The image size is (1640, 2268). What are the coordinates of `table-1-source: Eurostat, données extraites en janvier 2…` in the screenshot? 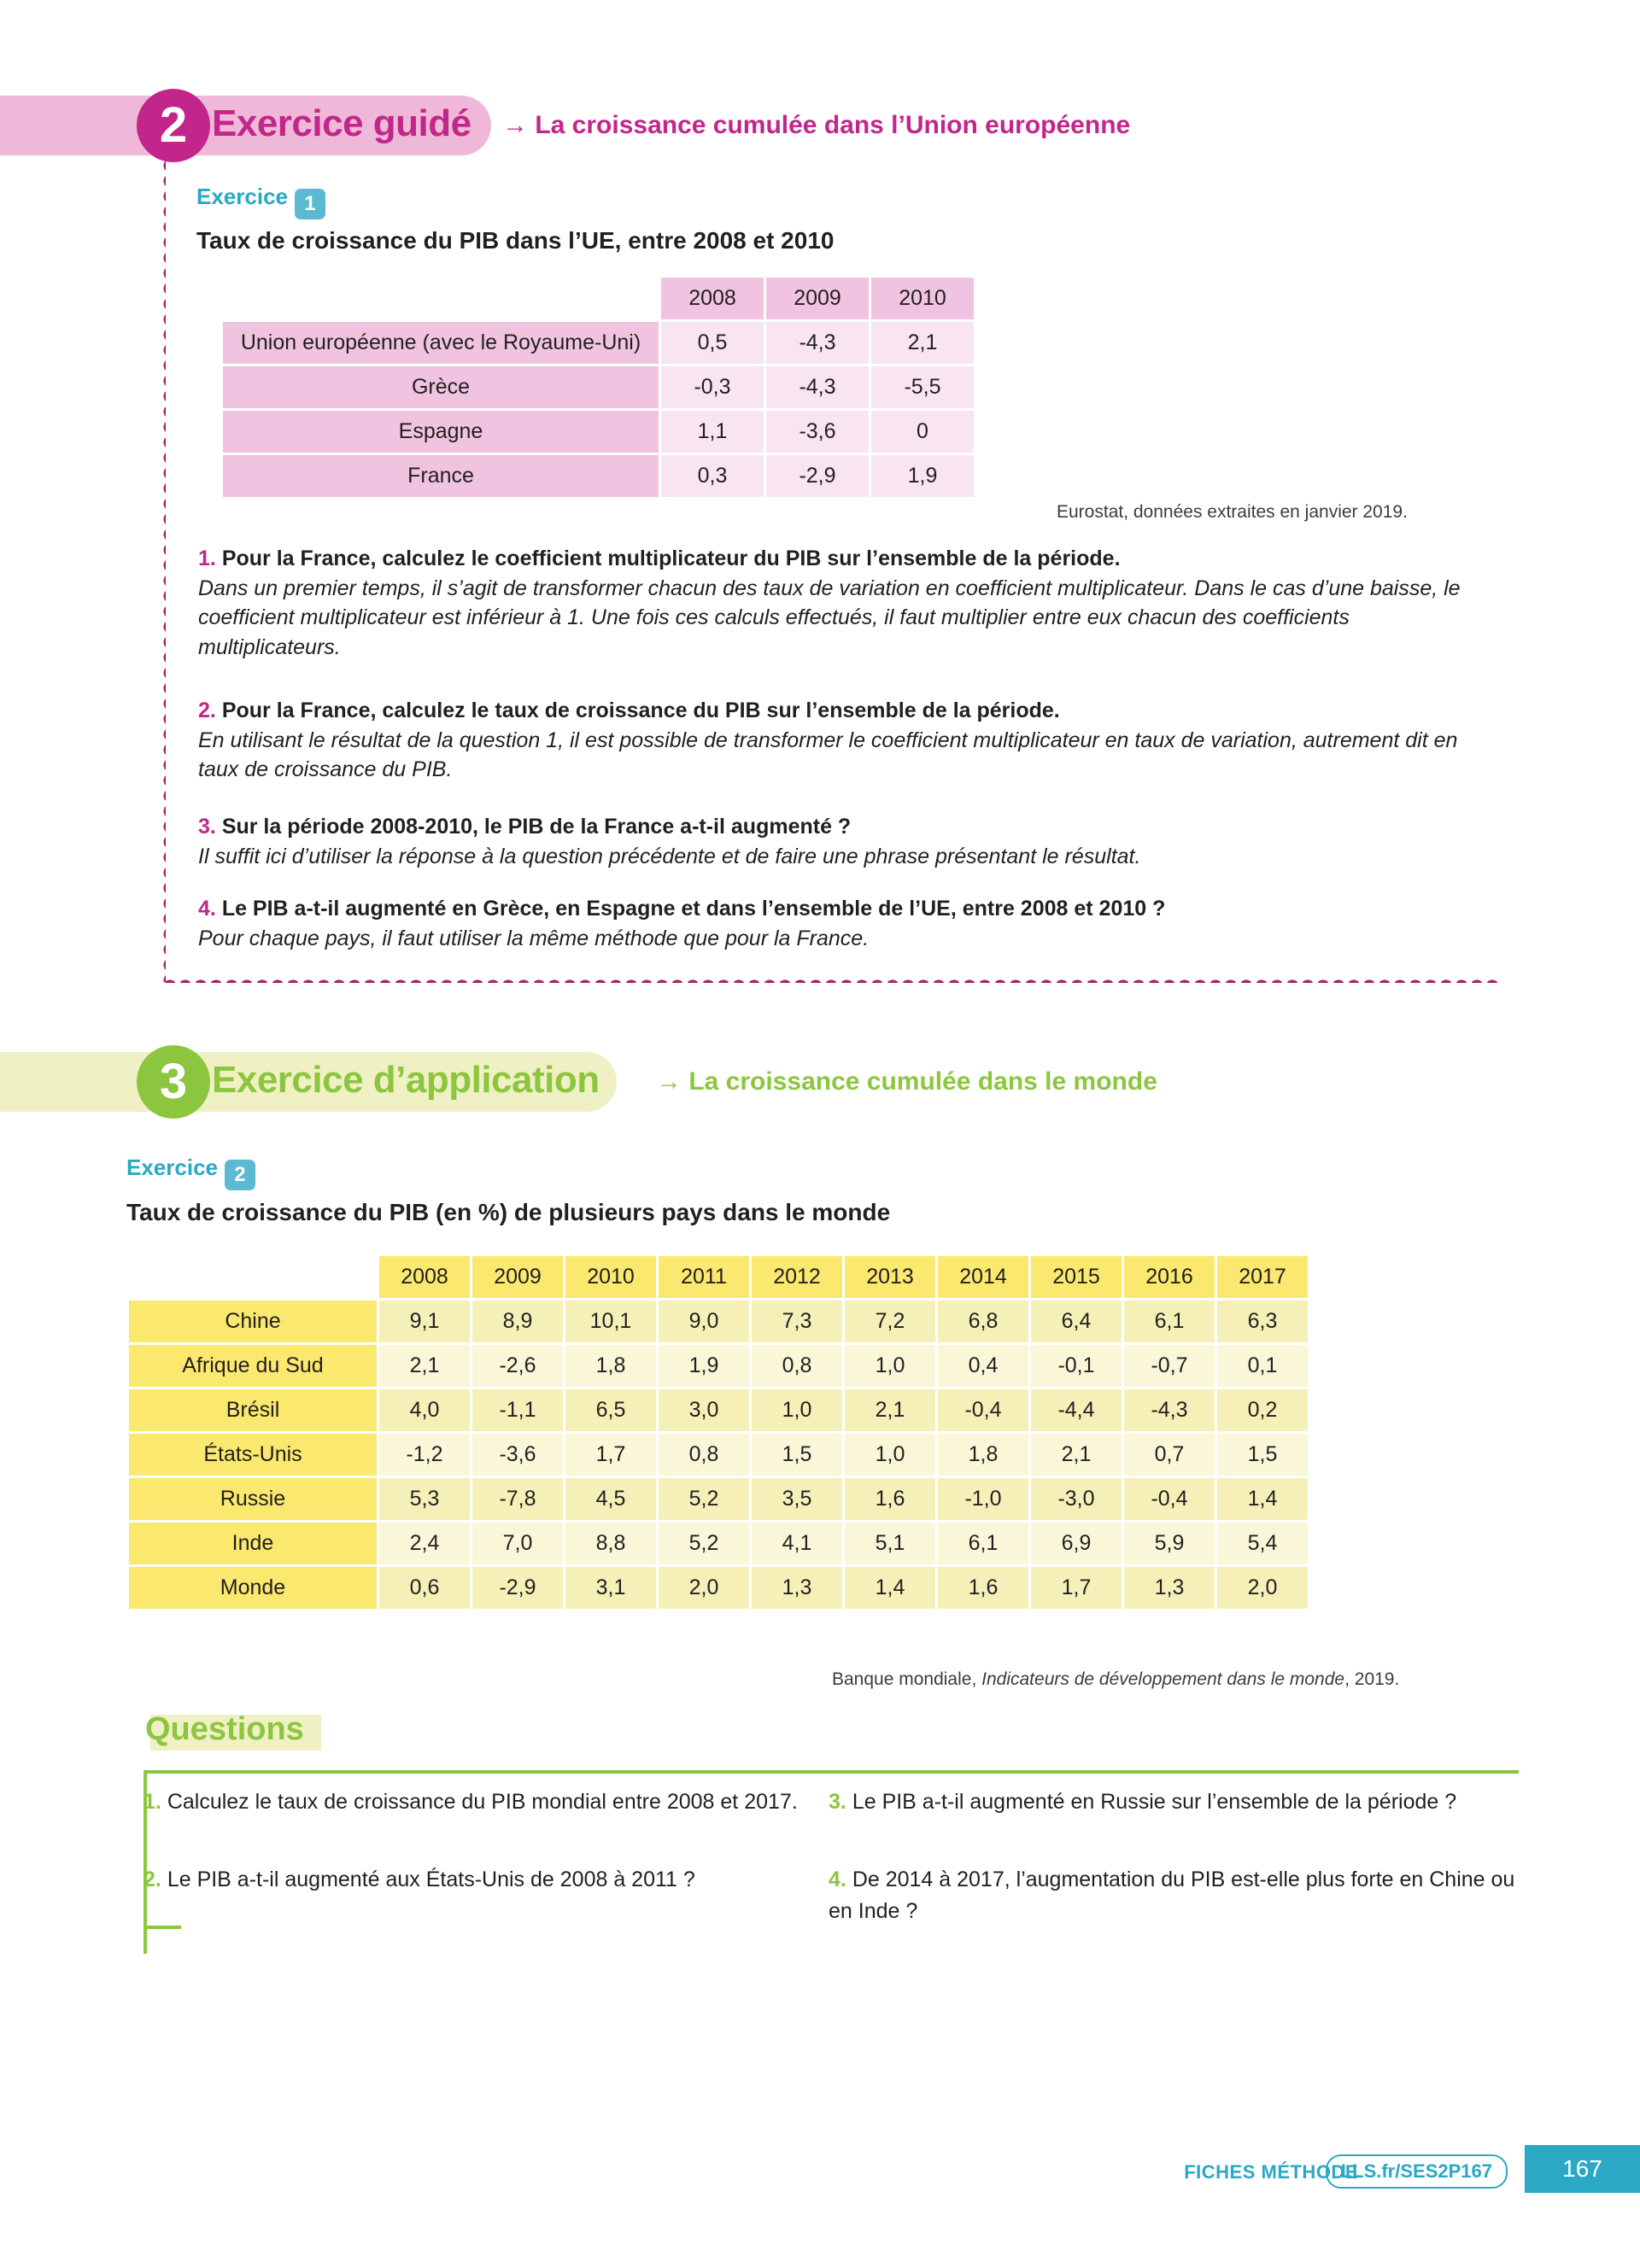 It's located at (1232, 512).